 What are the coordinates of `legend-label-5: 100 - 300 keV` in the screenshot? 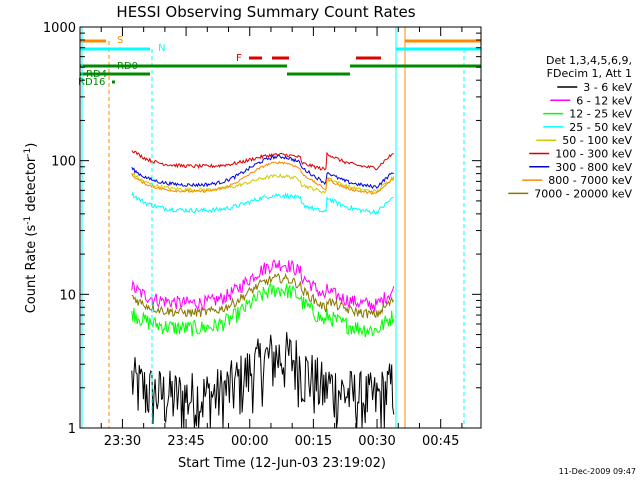 It's located at (593, 154).